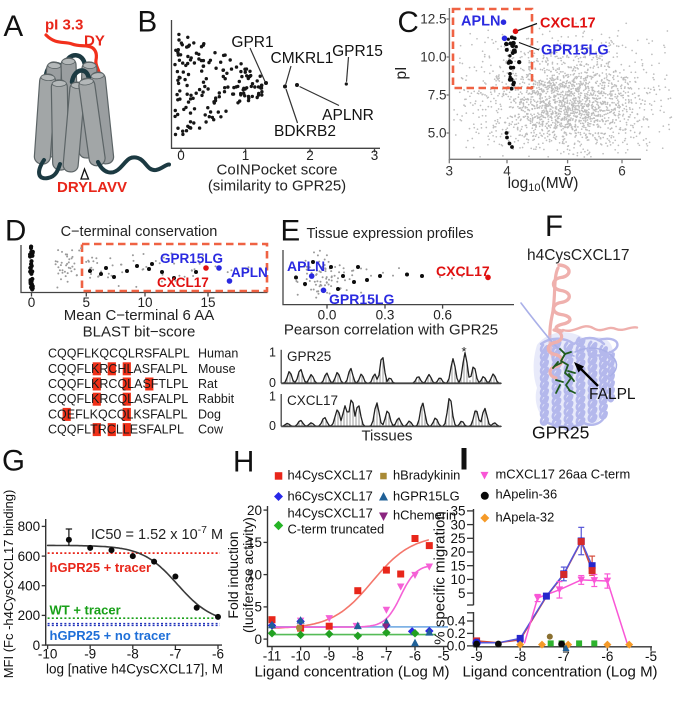 The width and height of the screenshot is (689, 714). I want to click on svg-text: % specific migration, so click(440, 577).